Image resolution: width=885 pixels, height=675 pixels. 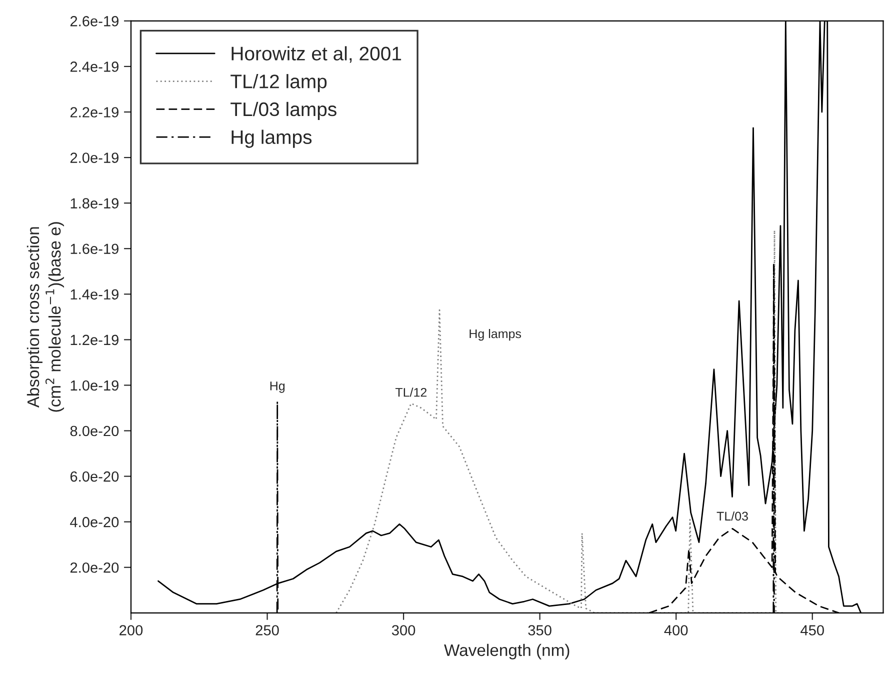 What do you see at coordinates (404, 630) in the screenshot?
I see `x-tick-label: 300` at bounding box center [404, 630].